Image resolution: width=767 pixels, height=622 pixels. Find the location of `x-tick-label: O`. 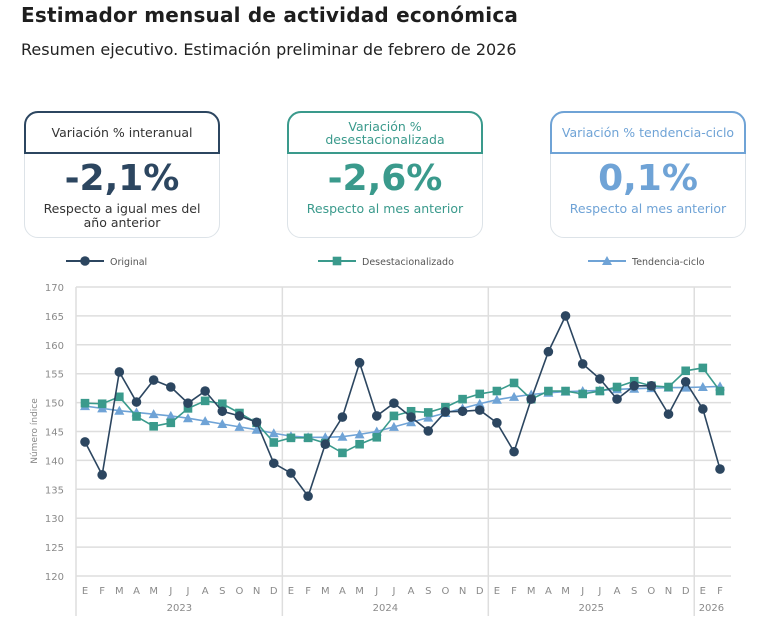

x-tick-label: O is located at coordinates (445, 591).